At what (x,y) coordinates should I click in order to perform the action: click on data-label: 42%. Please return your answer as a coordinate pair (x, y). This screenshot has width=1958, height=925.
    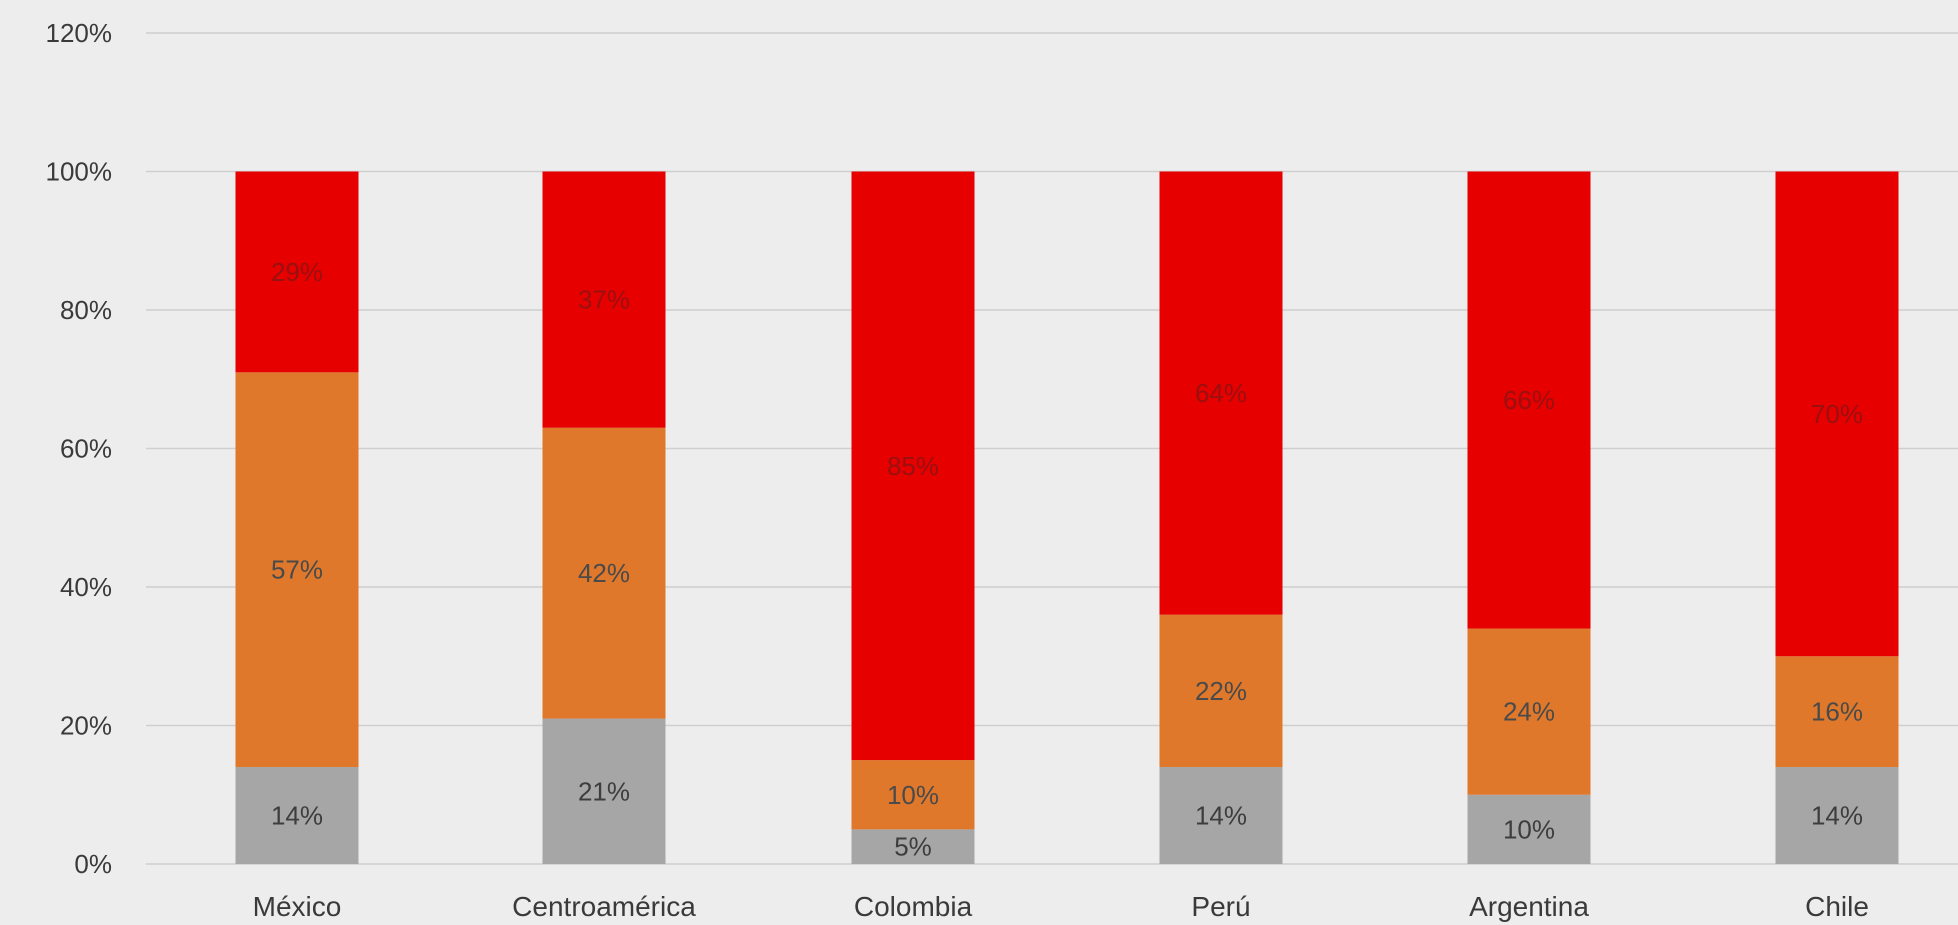
    Looking at the image, I should click on (604, 573).